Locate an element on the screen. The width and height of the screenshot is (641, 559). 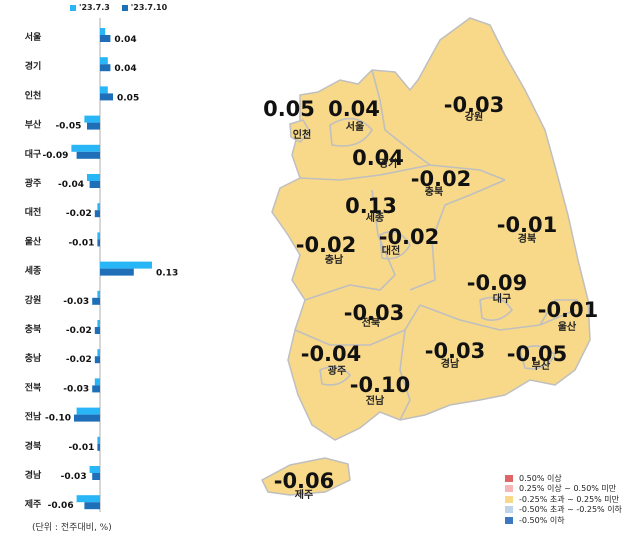
map-value-label: 0.13 is located at coordinates (371, 206).